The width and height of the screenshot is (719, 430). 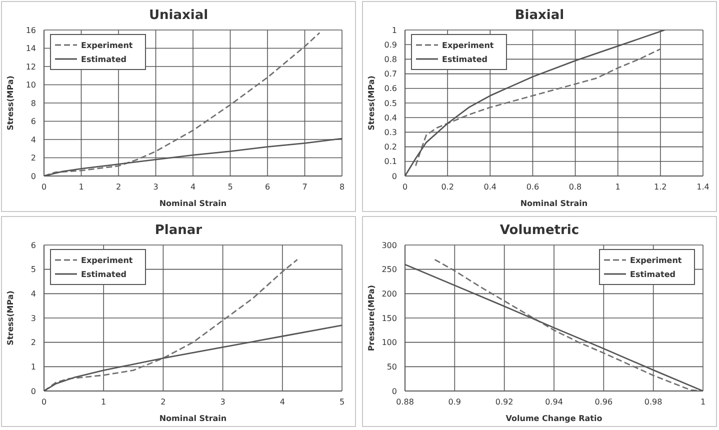 I want to click on x-tick-label: 0.2, so click(x=447, y=187).